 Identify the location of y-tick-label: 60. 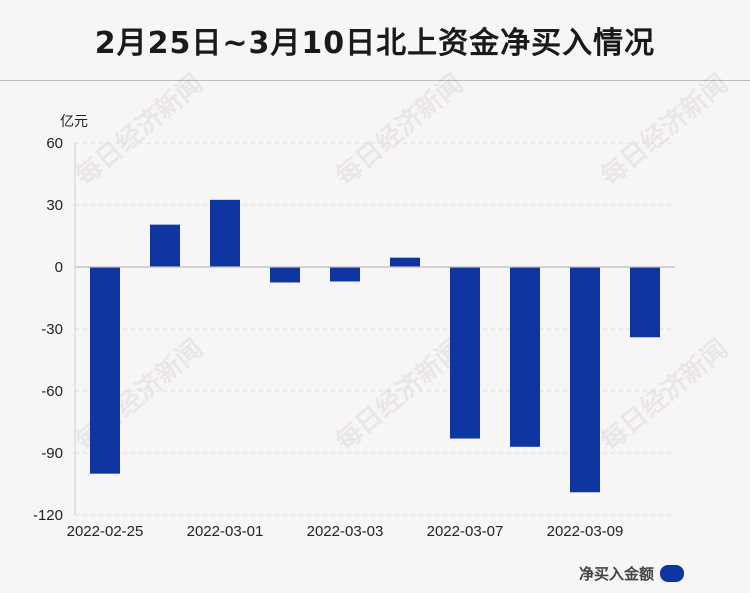
(54, 143).